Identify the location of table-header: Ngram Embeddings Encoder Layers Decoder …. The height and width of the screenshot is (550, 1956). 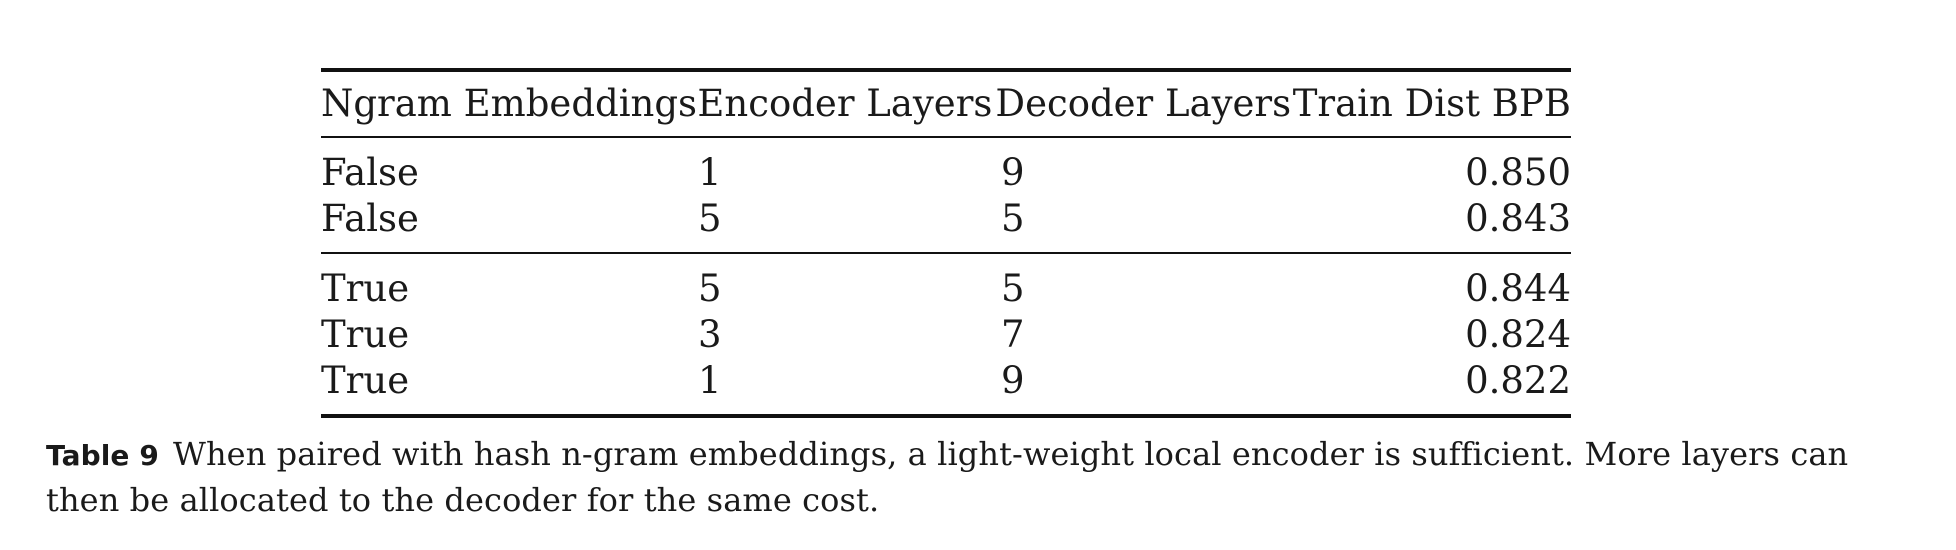
(946, 104).